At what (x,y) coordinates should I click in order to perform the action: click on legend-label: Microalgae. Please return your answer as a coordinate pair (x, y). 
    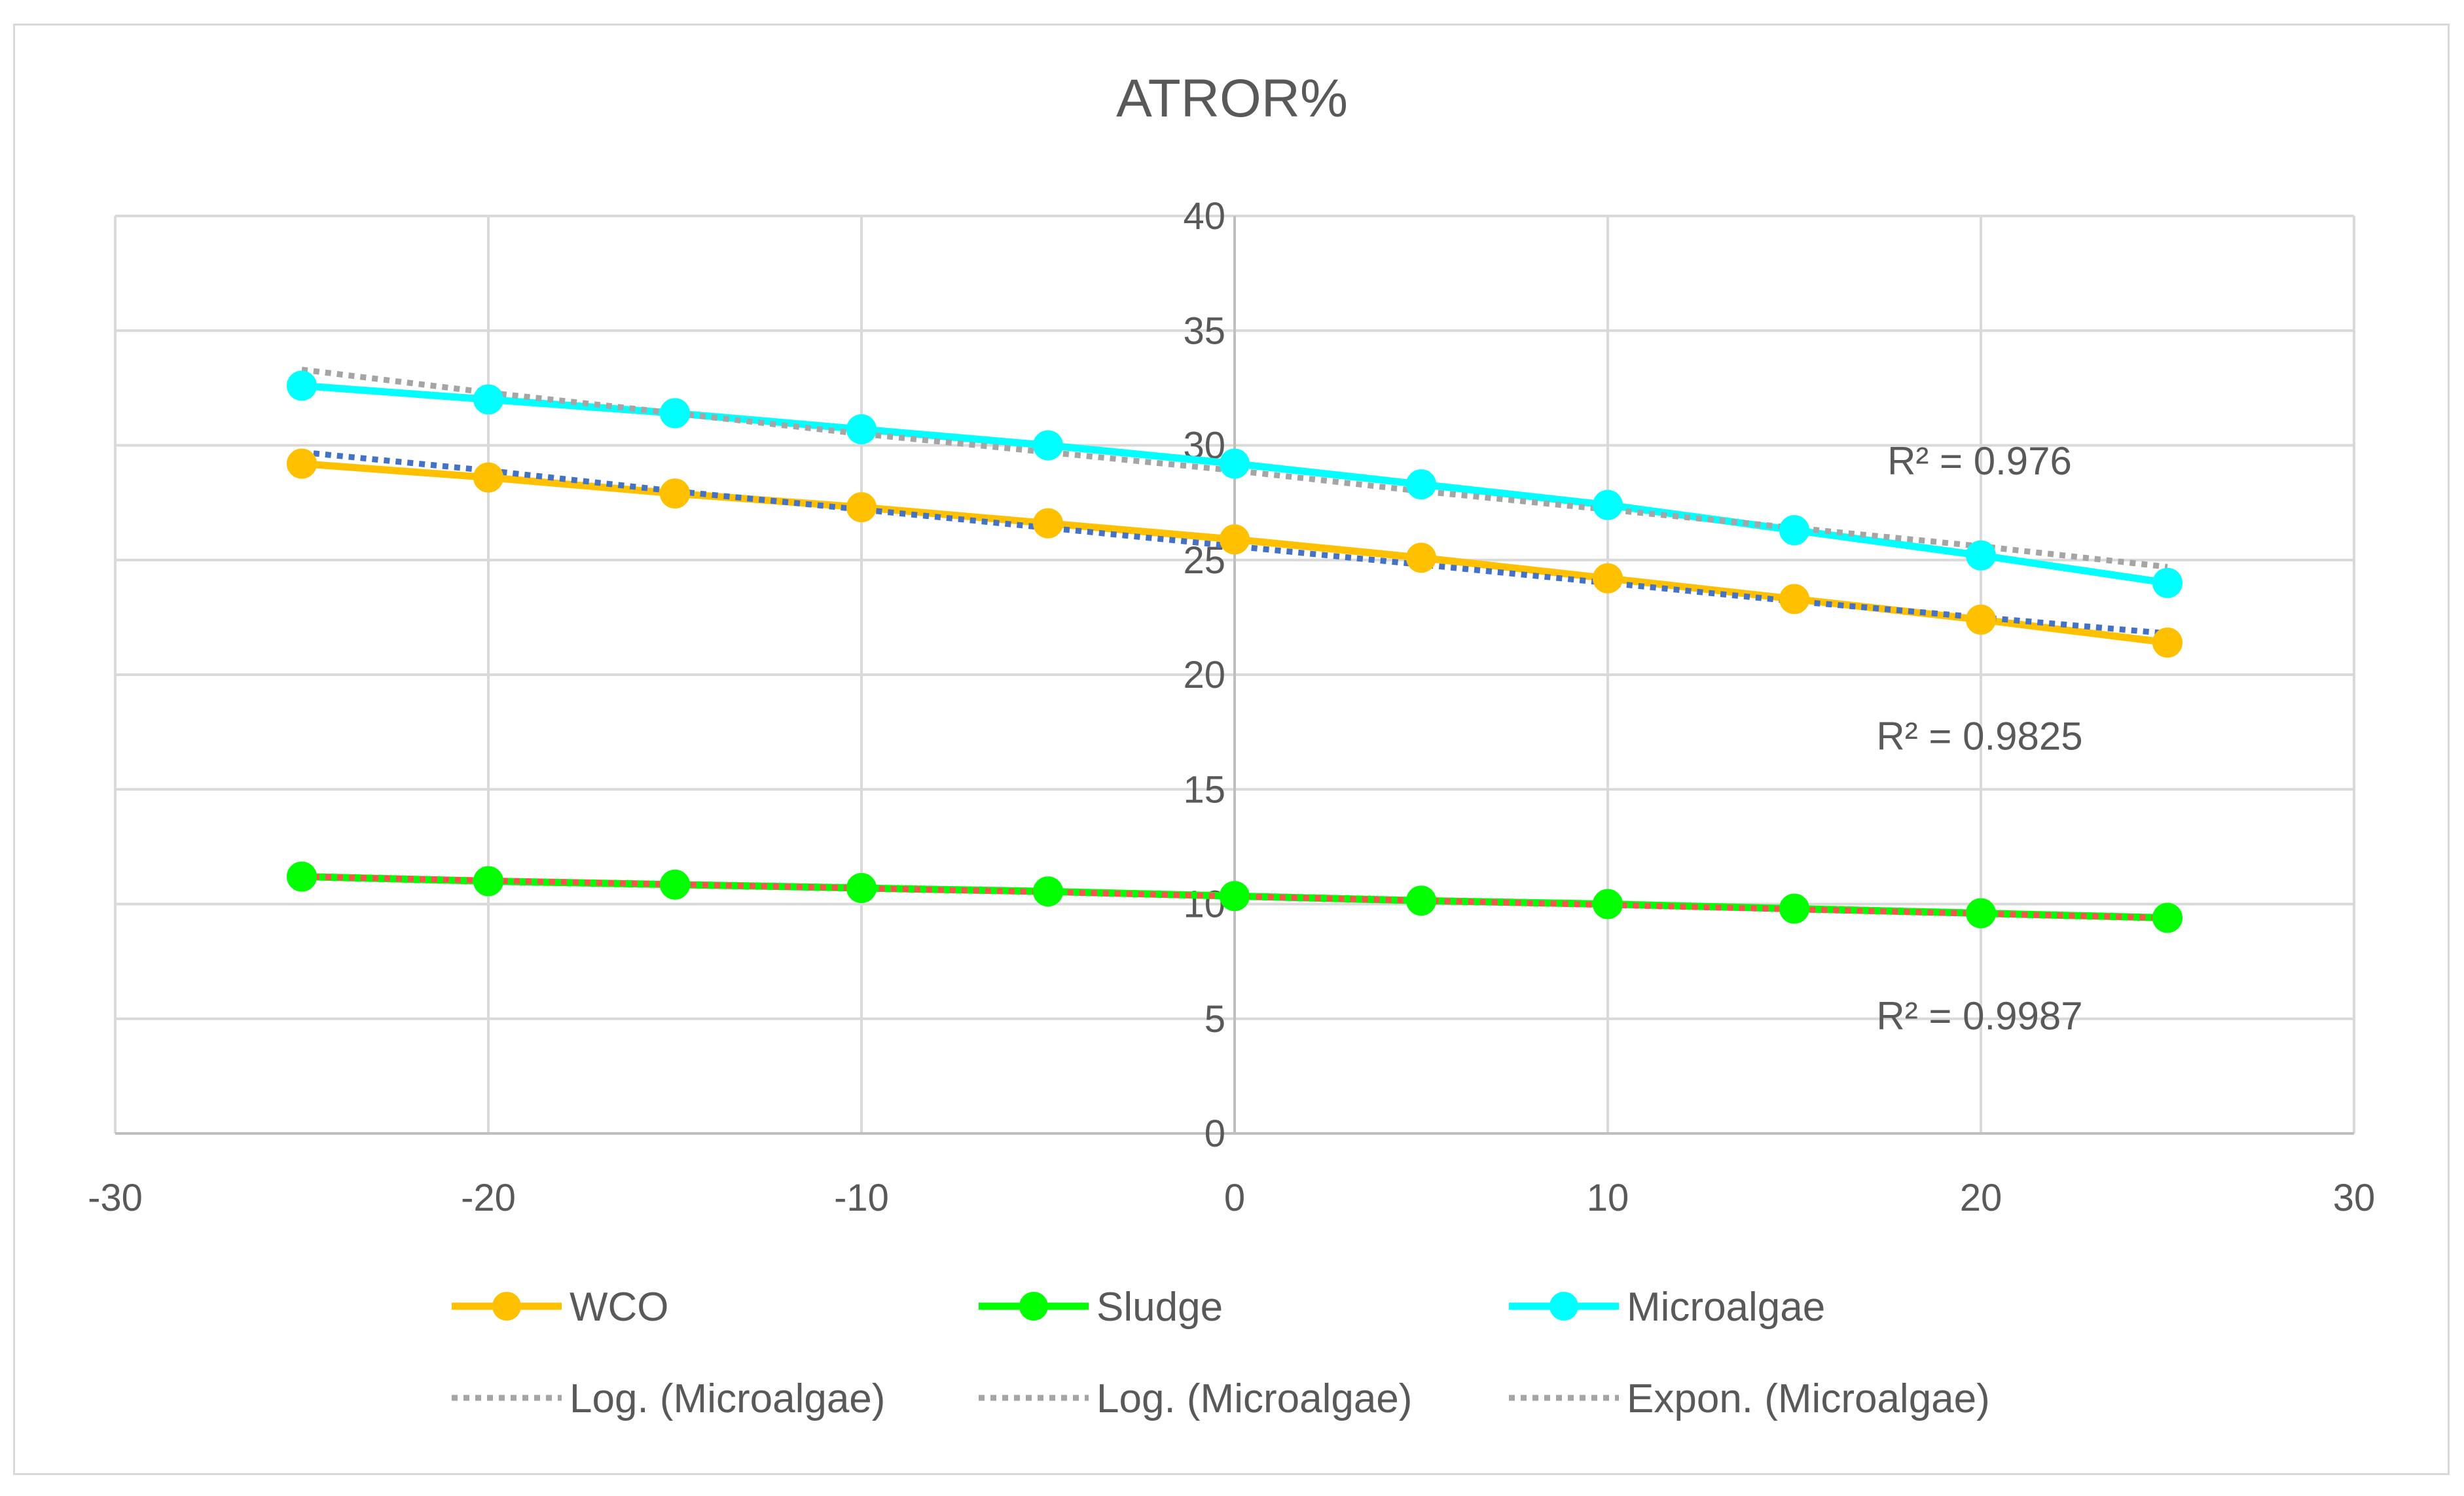
    Looking at the image, I should click on (1726, 1307).